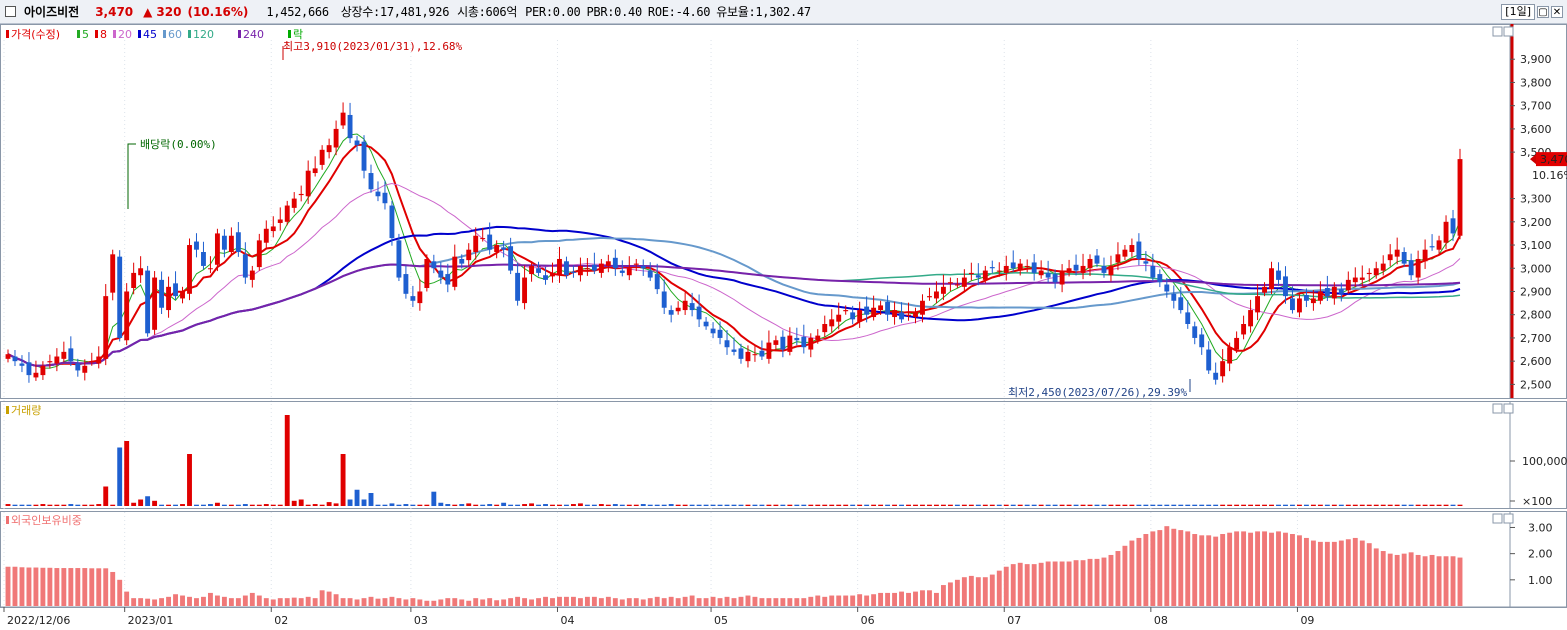  What do you see at coordinates (487, 12) in the screenshot?
I see `market-cap: 시총:606억` at bounding box center [487, 12].